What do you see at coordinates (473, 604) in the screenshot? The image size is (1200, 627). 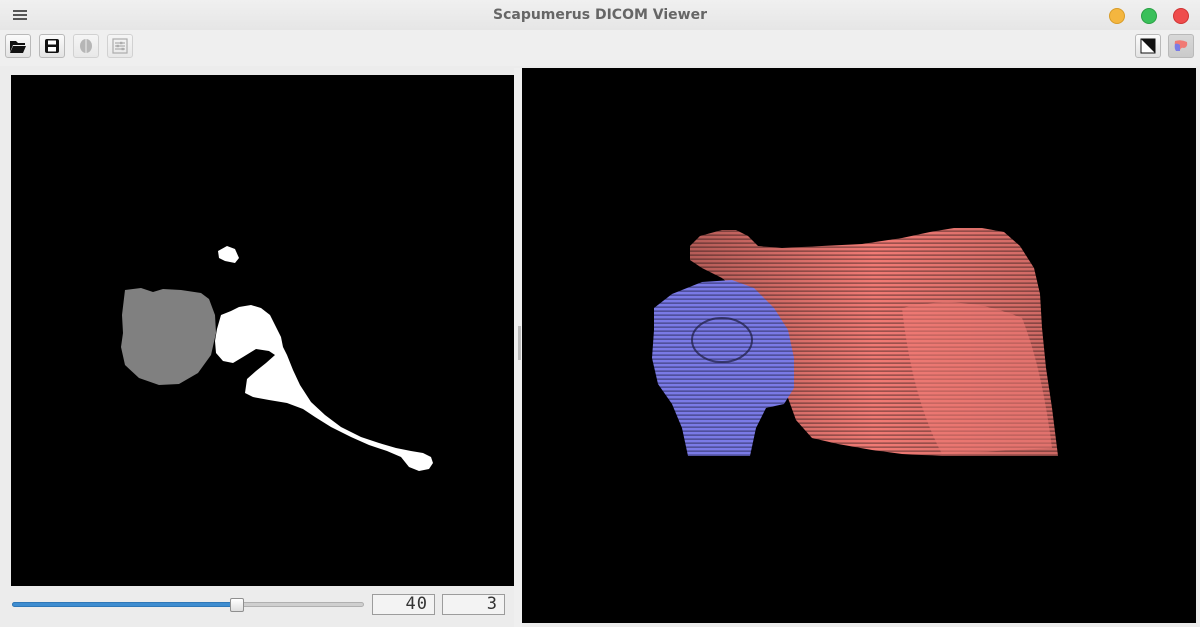 I see `label-number-display: 3` at bounding box center [473, 604].